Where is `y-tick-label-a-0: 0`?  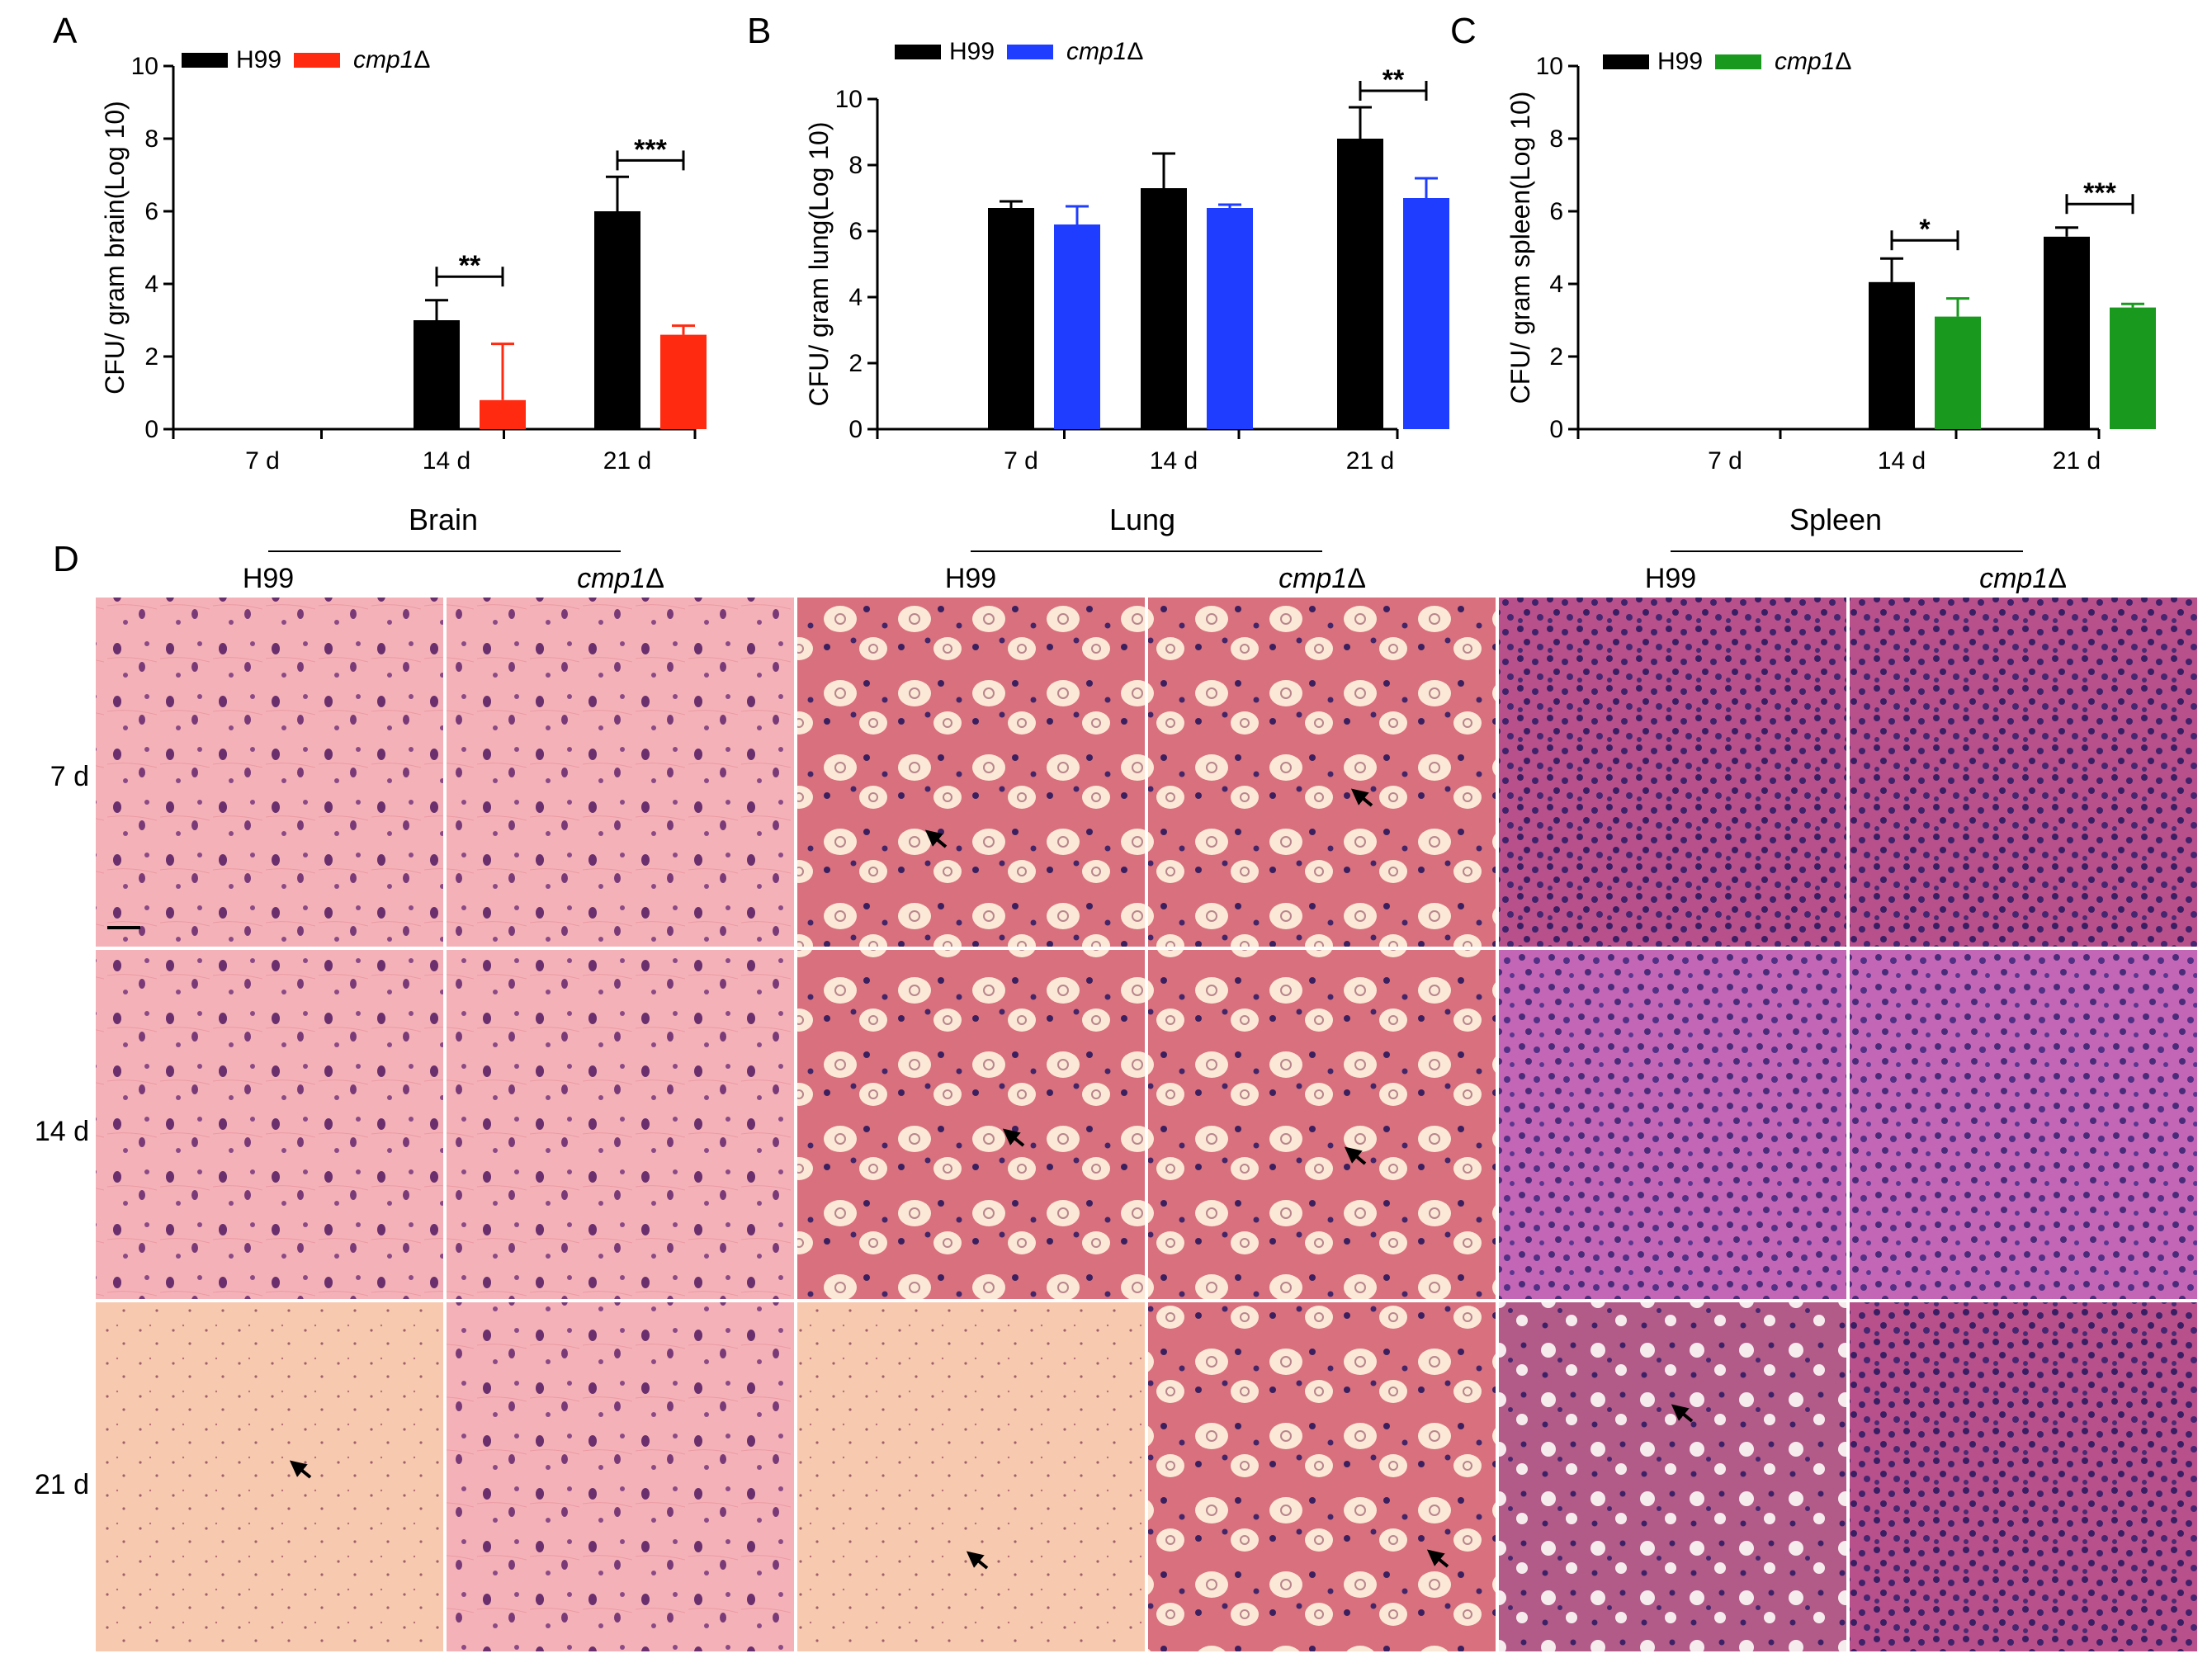
y-tick-label-a-0: 0 is located at coordinates (151, 430).